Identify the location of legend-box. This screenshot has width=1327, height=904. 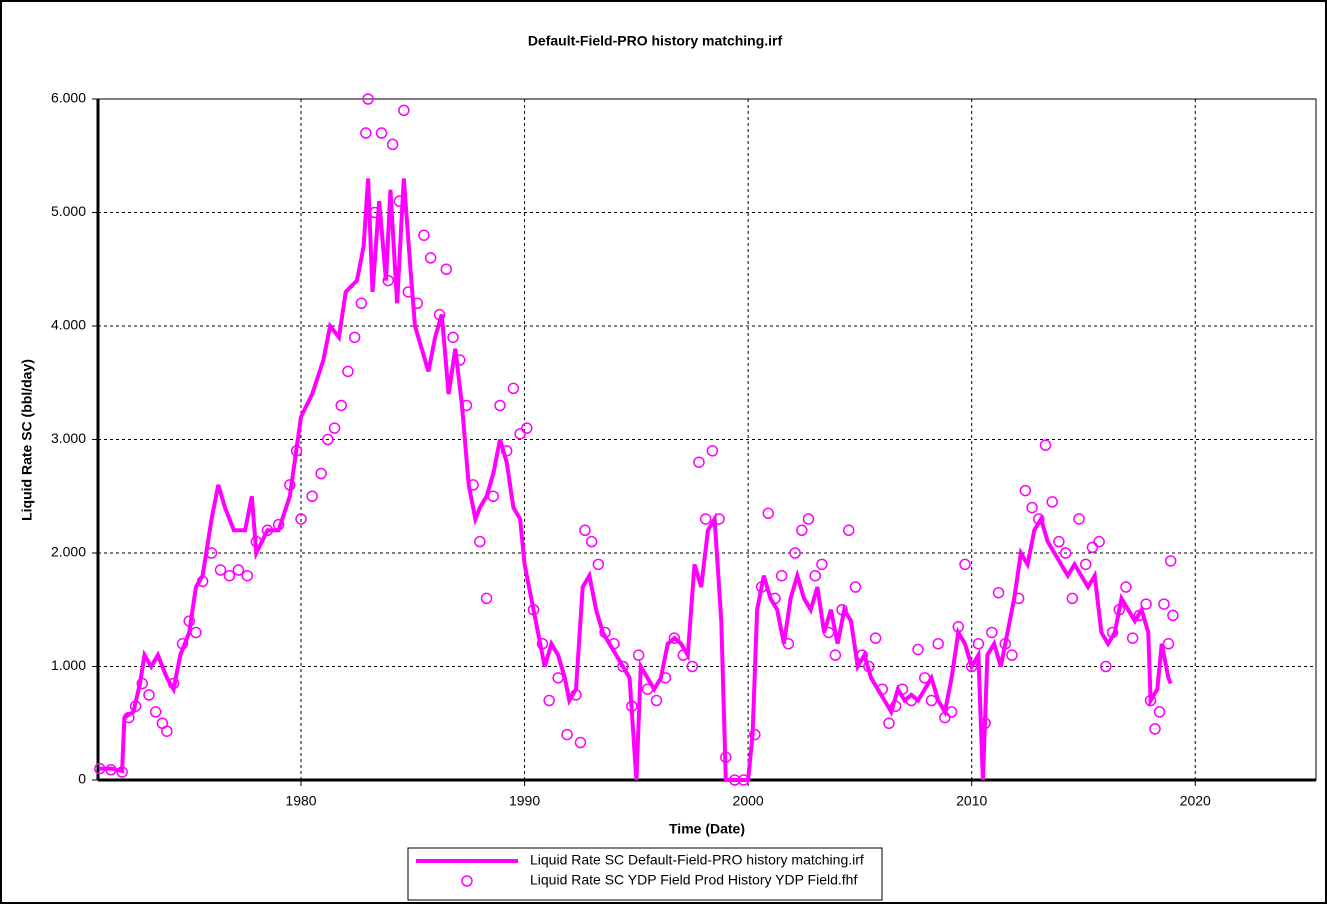
(645, 874).